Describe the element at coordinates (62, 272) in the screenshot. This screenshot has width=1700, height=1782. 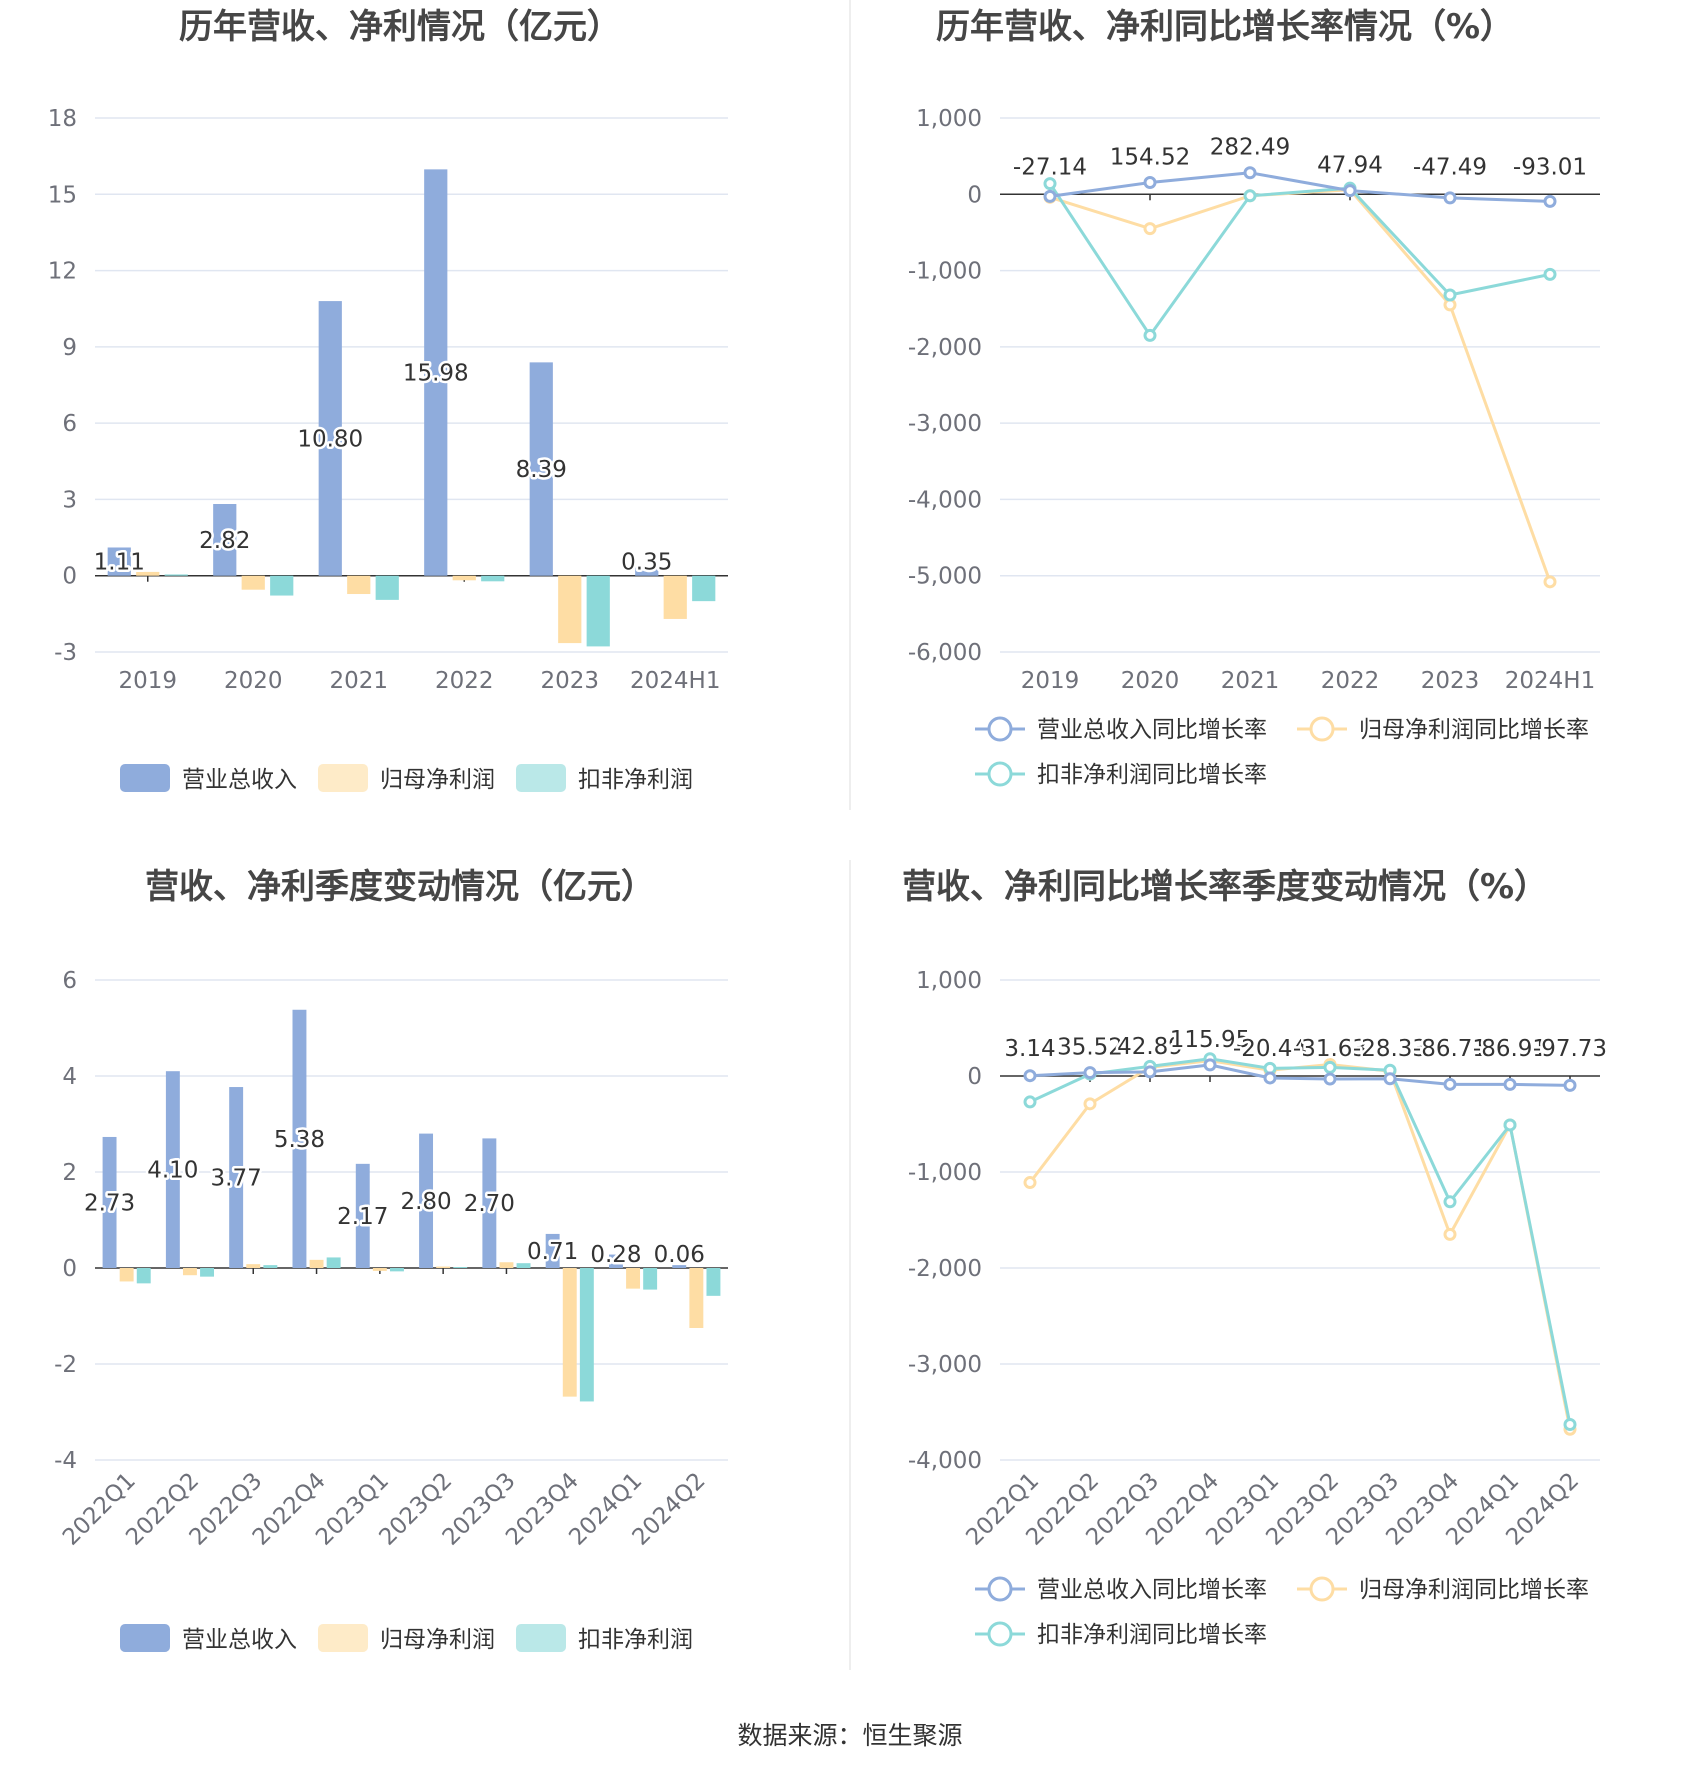
I see `y-tick-label: 12` at that location.